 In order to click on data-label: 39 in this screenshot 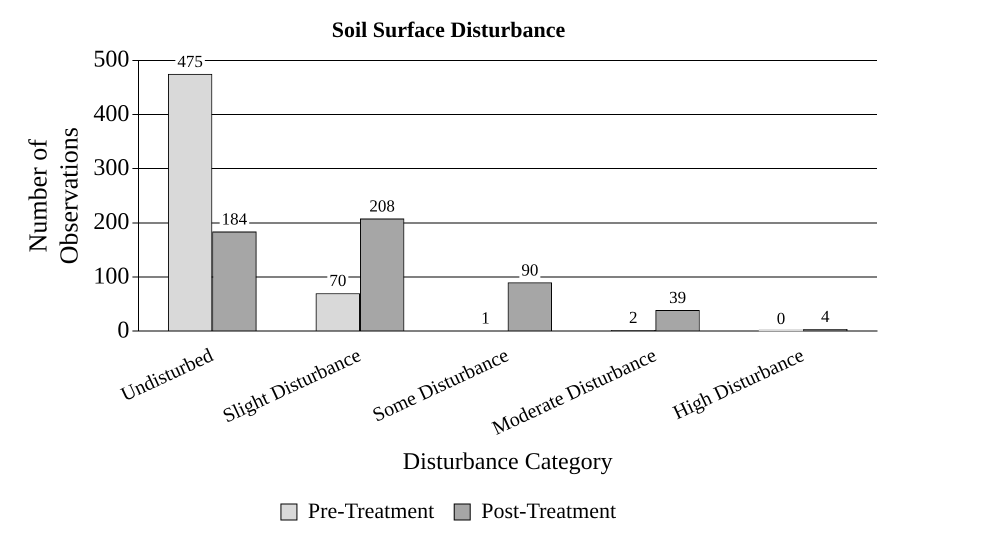, I will do `click(677, 297)`.